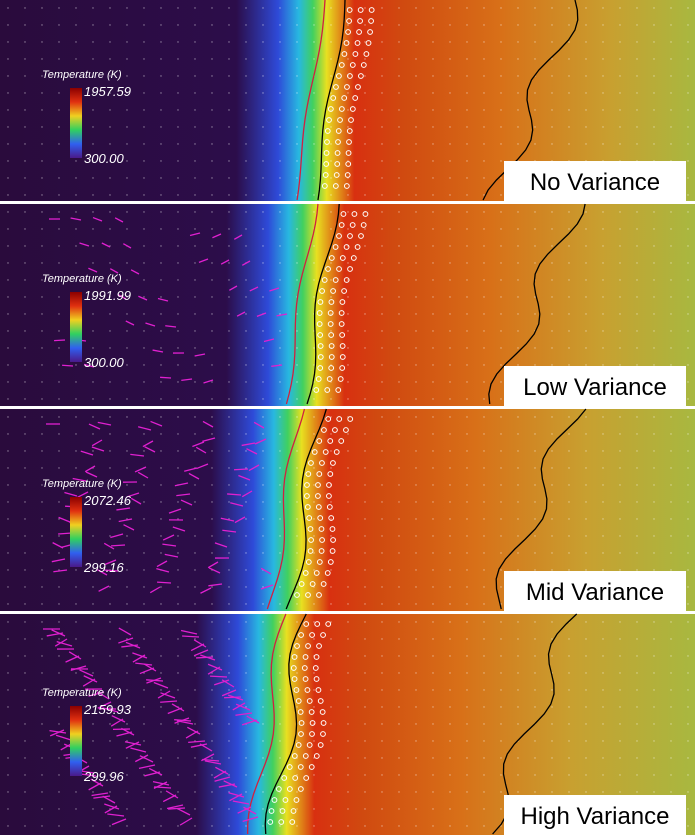  Describe the element at coordinates (82, 279) in the screenshot. I see `legend-title: Temperature (K)` at that location.